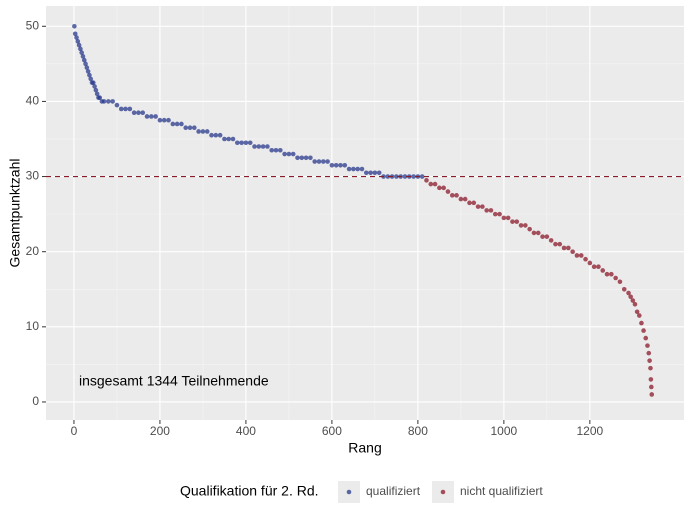 This screenshot has width=690, height=518. What do you see at coordinates (33, 101) in the screenshot?
I see `y-tick-label: 40` at bounding box center [33, 101].